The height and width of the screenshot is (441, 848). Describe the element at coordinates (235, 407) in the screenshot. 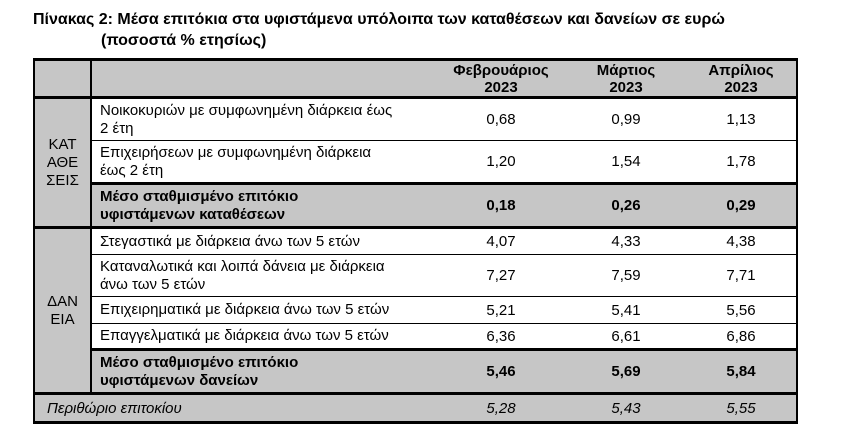

I see `row-label: Περιθώριο επιτοκίου` at that location.